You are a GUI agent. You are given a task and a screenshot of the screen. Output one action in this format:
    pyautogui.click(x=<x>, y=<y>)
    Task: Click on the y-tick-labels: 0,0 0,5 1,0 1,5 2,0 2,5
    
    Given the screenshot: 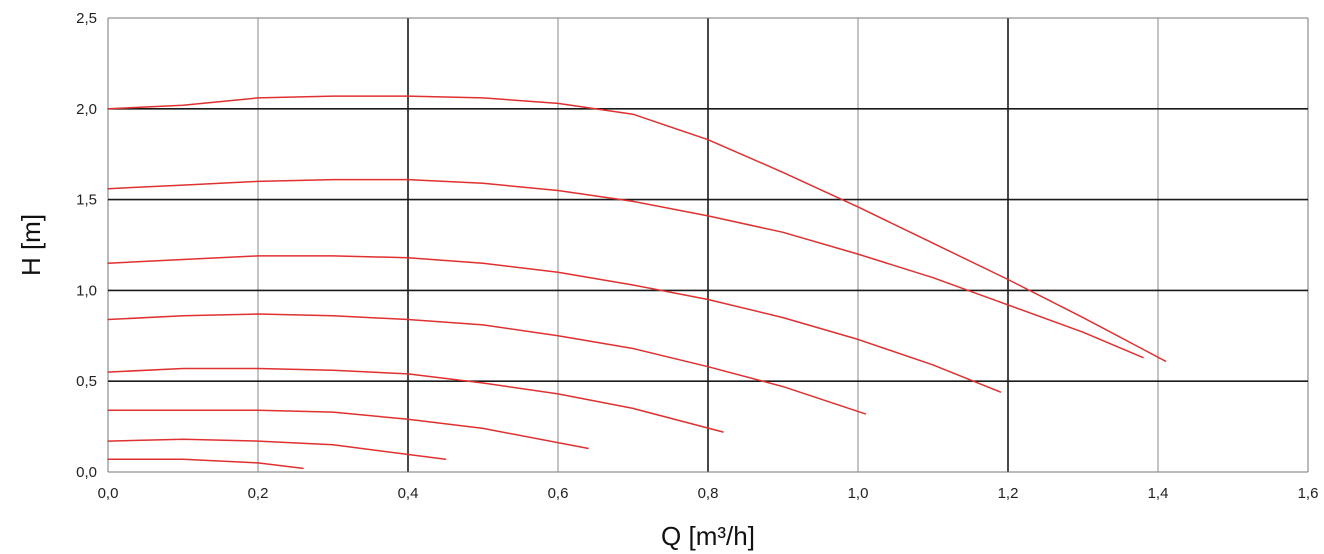 What is the action you would take?
    pyautogui.click(x=86, y=245)
    